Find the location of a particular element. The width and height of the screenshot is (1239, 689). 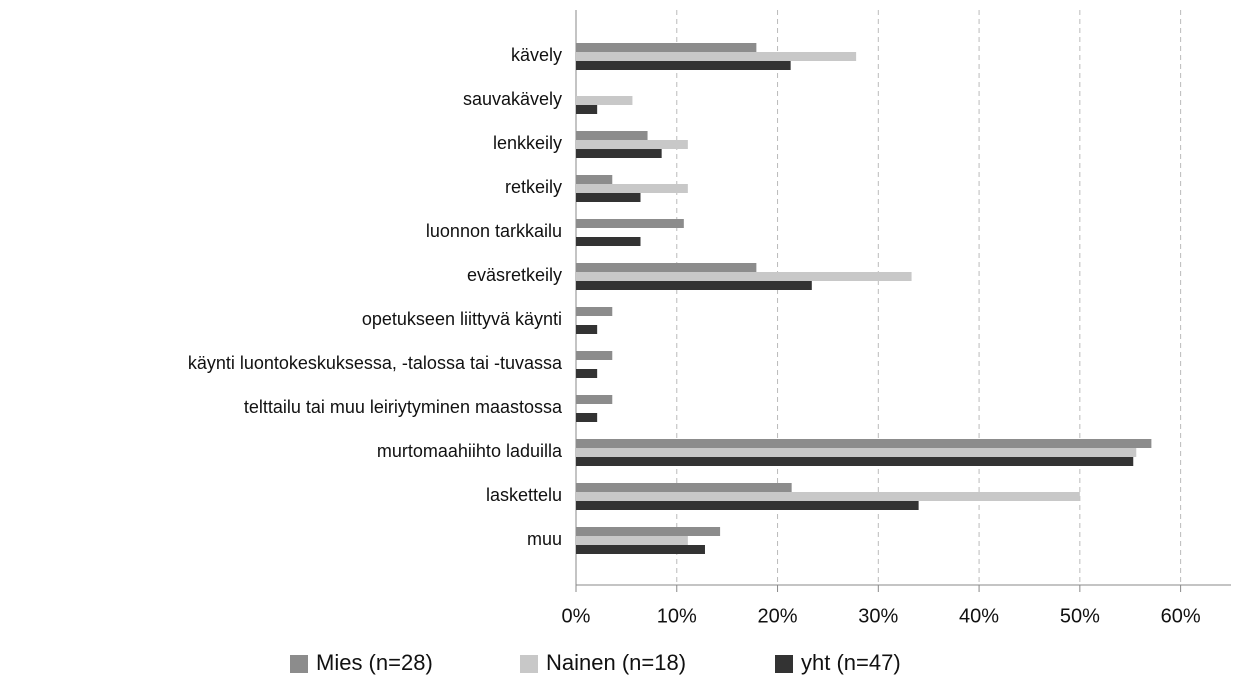

x-tick-label: 60% is located at coordinates (1181, 616).